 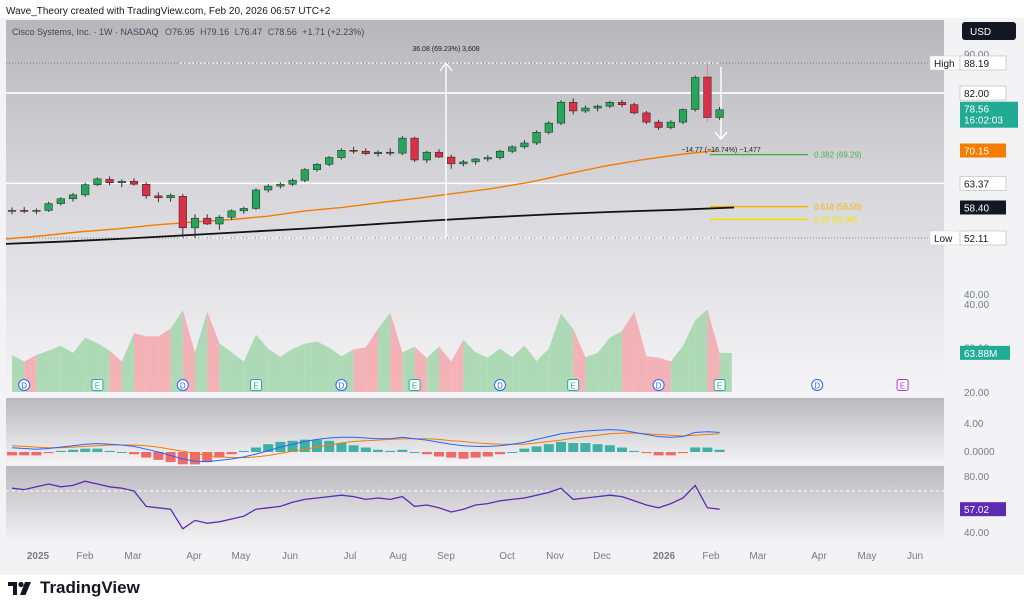 I want to click on ma-200-line, so click(x=370, y=225).